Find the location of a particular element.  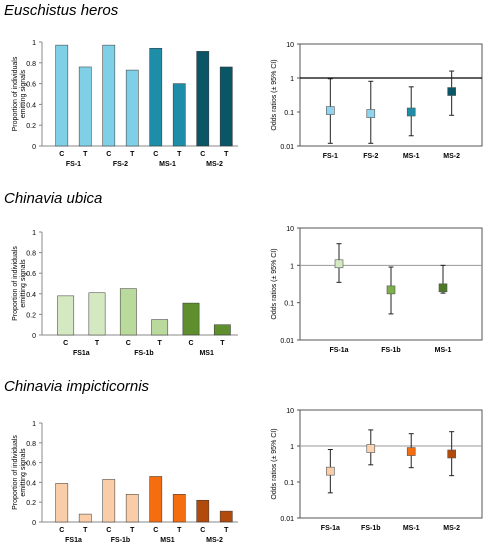

odds-y-axis-label: Odds ratios (± 95% CI) is located at coordinates (274, 283).